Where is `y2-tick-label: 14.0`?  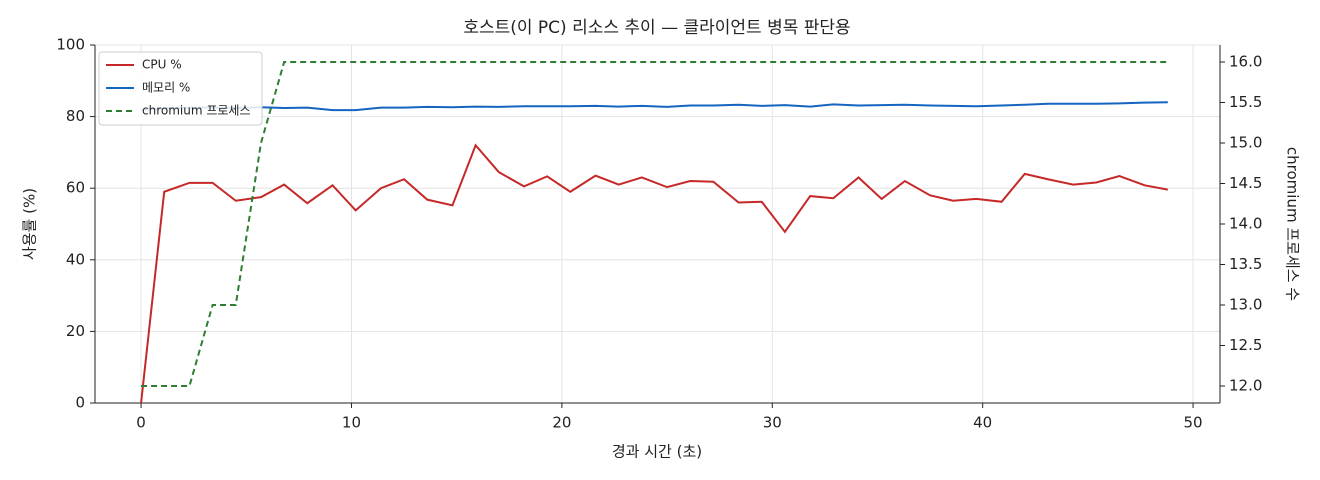
y2-tick-label: 14.0 is located at coordinates (1245, 224).